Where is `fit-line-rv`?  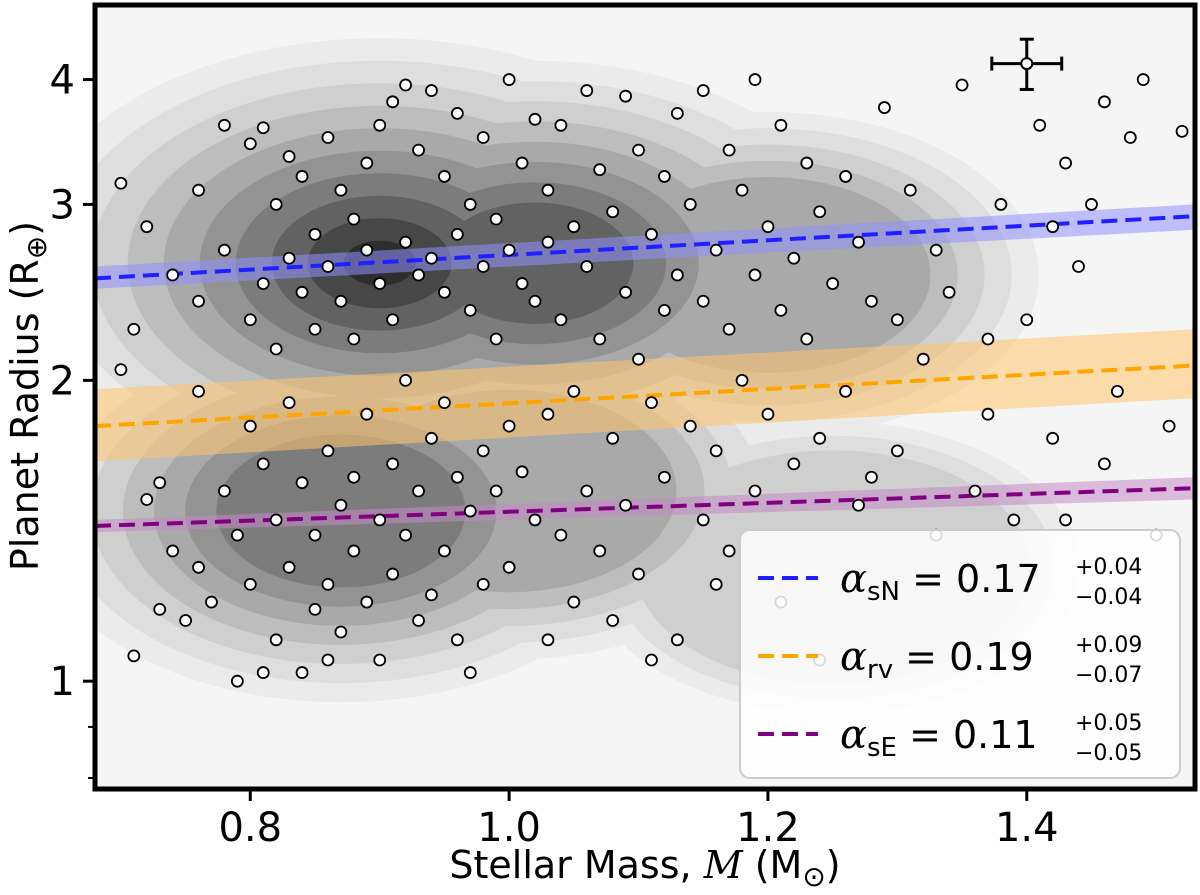 fit-line-rv is located at coordinates (645, 396).